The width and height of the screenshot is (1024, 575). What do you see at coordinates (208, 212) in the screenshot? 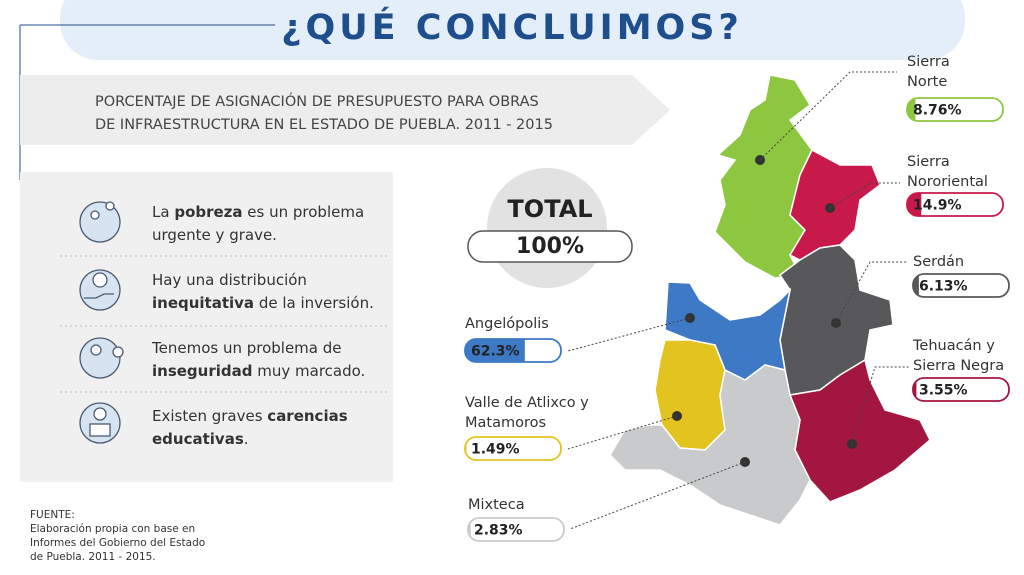
I see `conclusion-text: pobreza` at bounding box center [208, 212].